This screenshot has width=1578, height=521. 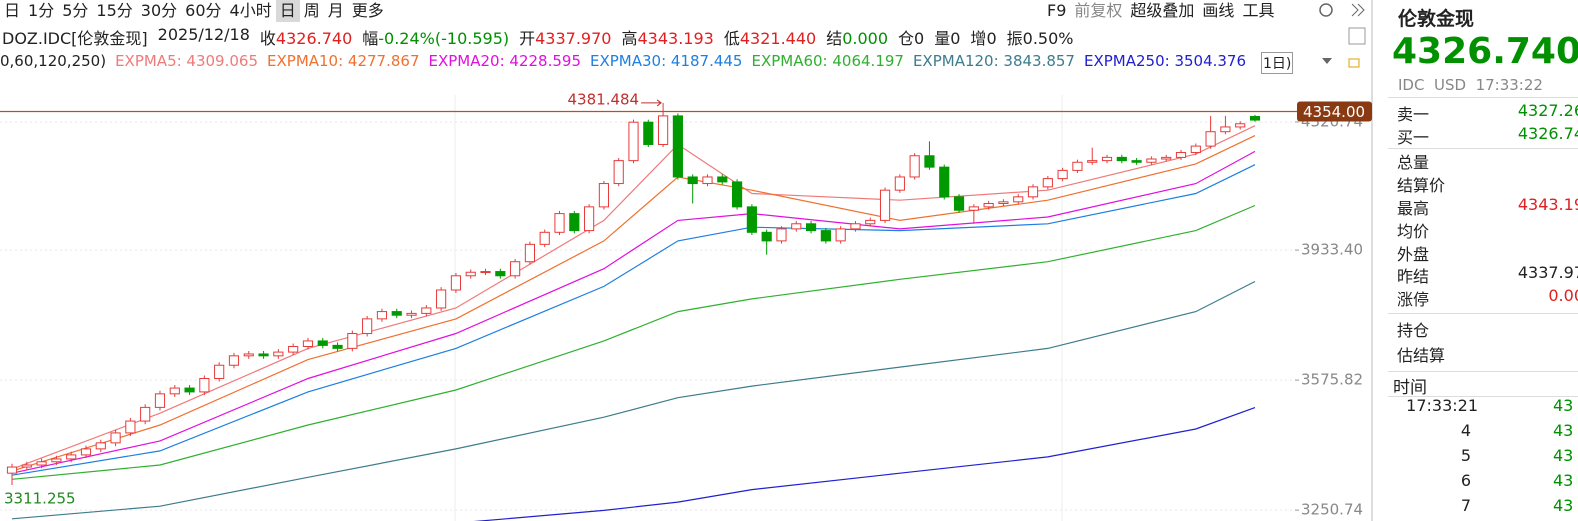 What do you see at coordinates (1342, 35) in the screenshot?
I see `toolbar-icons` at bounding box center [1342, 35].